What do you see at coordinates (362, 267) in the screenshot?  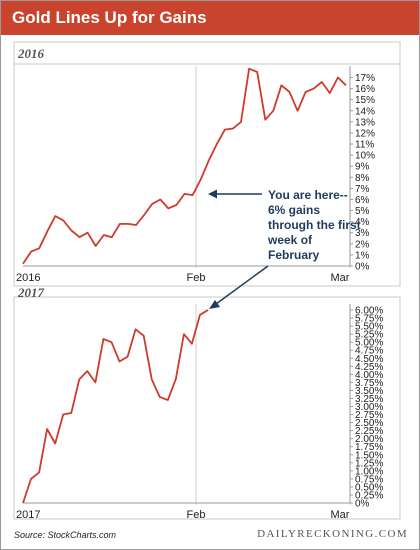 I see `chart1-y-tick-label: 0%` at bounding box center [362, 267].